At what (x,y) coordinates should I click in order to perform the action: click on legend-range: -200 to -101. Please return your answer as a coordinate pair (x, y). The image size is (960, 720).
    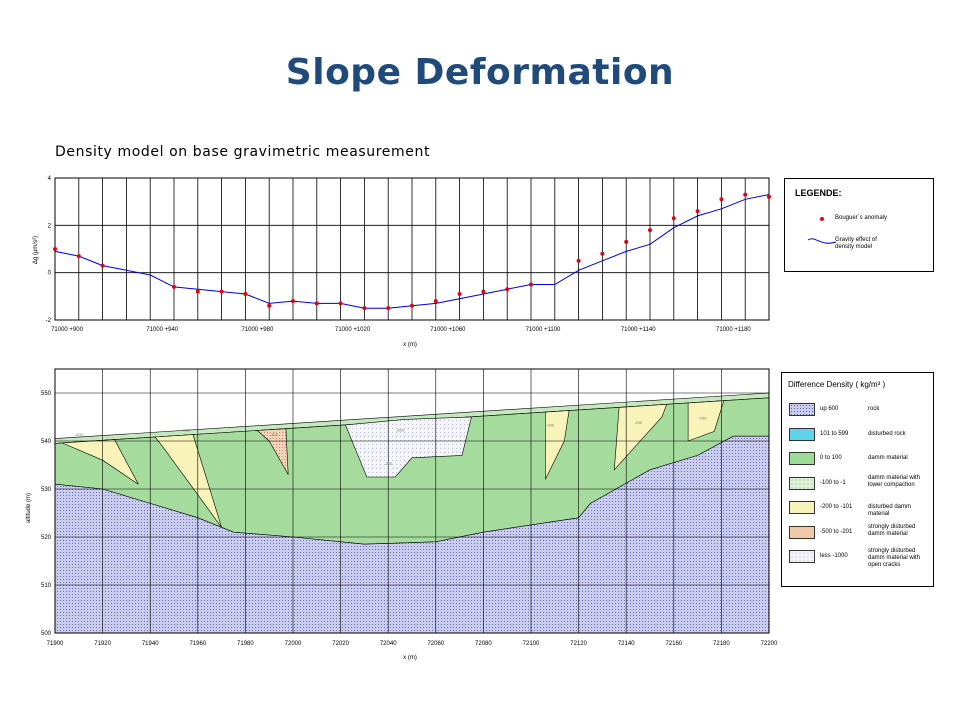
    Looking at the image, I should click on (836, 507).